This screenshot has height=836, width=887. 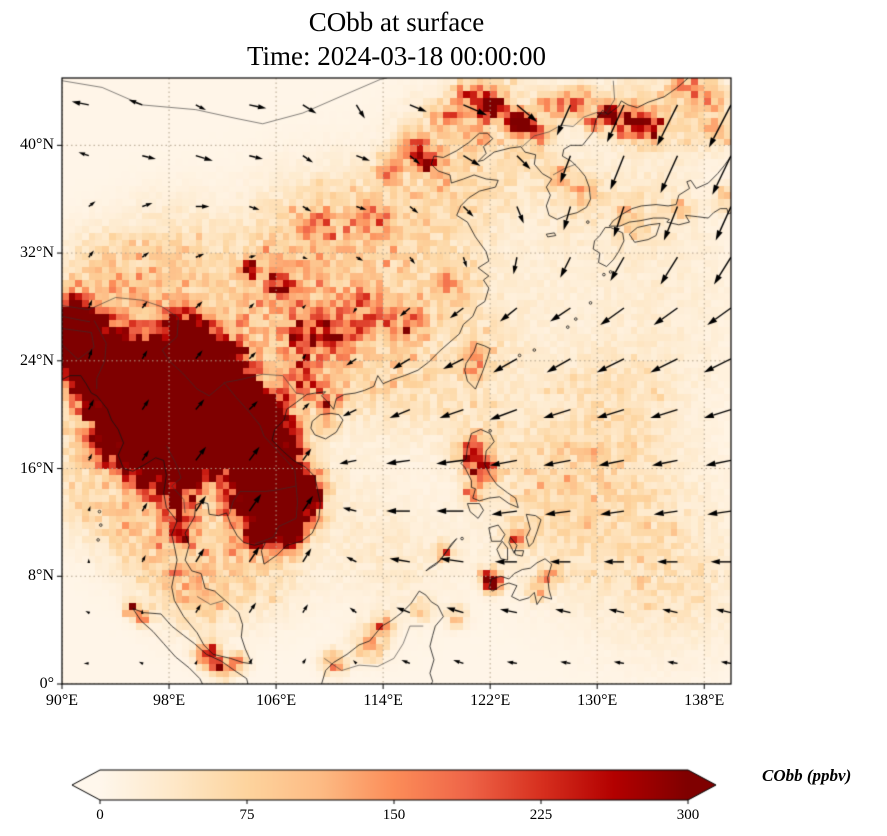 What do you see at coordinates (541, 815) in the screenshot?
I see `colorbar-tick-225: 225` at bounding box center [541, 815].